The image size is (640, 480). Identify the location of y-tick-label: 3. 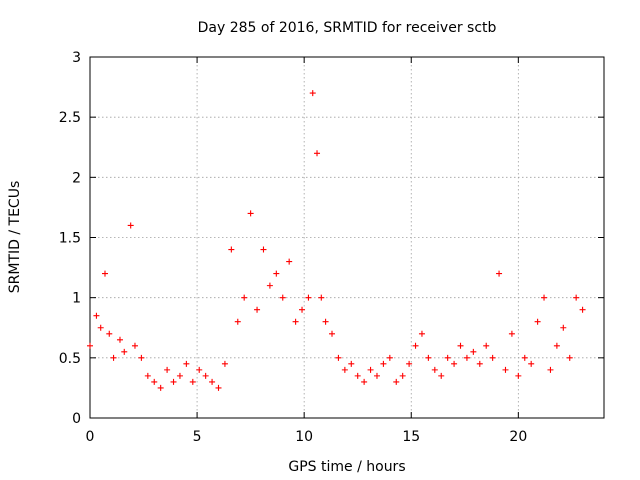
(76, 58).